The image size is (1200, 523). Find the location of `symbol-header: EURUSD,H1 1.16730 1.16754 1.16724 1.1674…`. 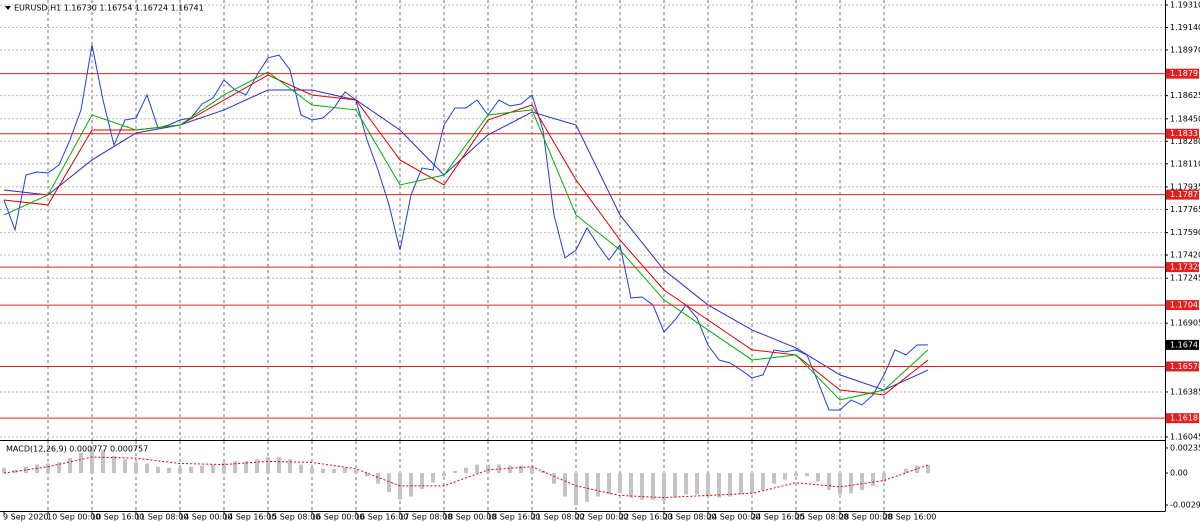

symbol-header: EURUSD,H1 1.16730 1.16754 1.16724 1.1674… is located at coordinates (109, 8).